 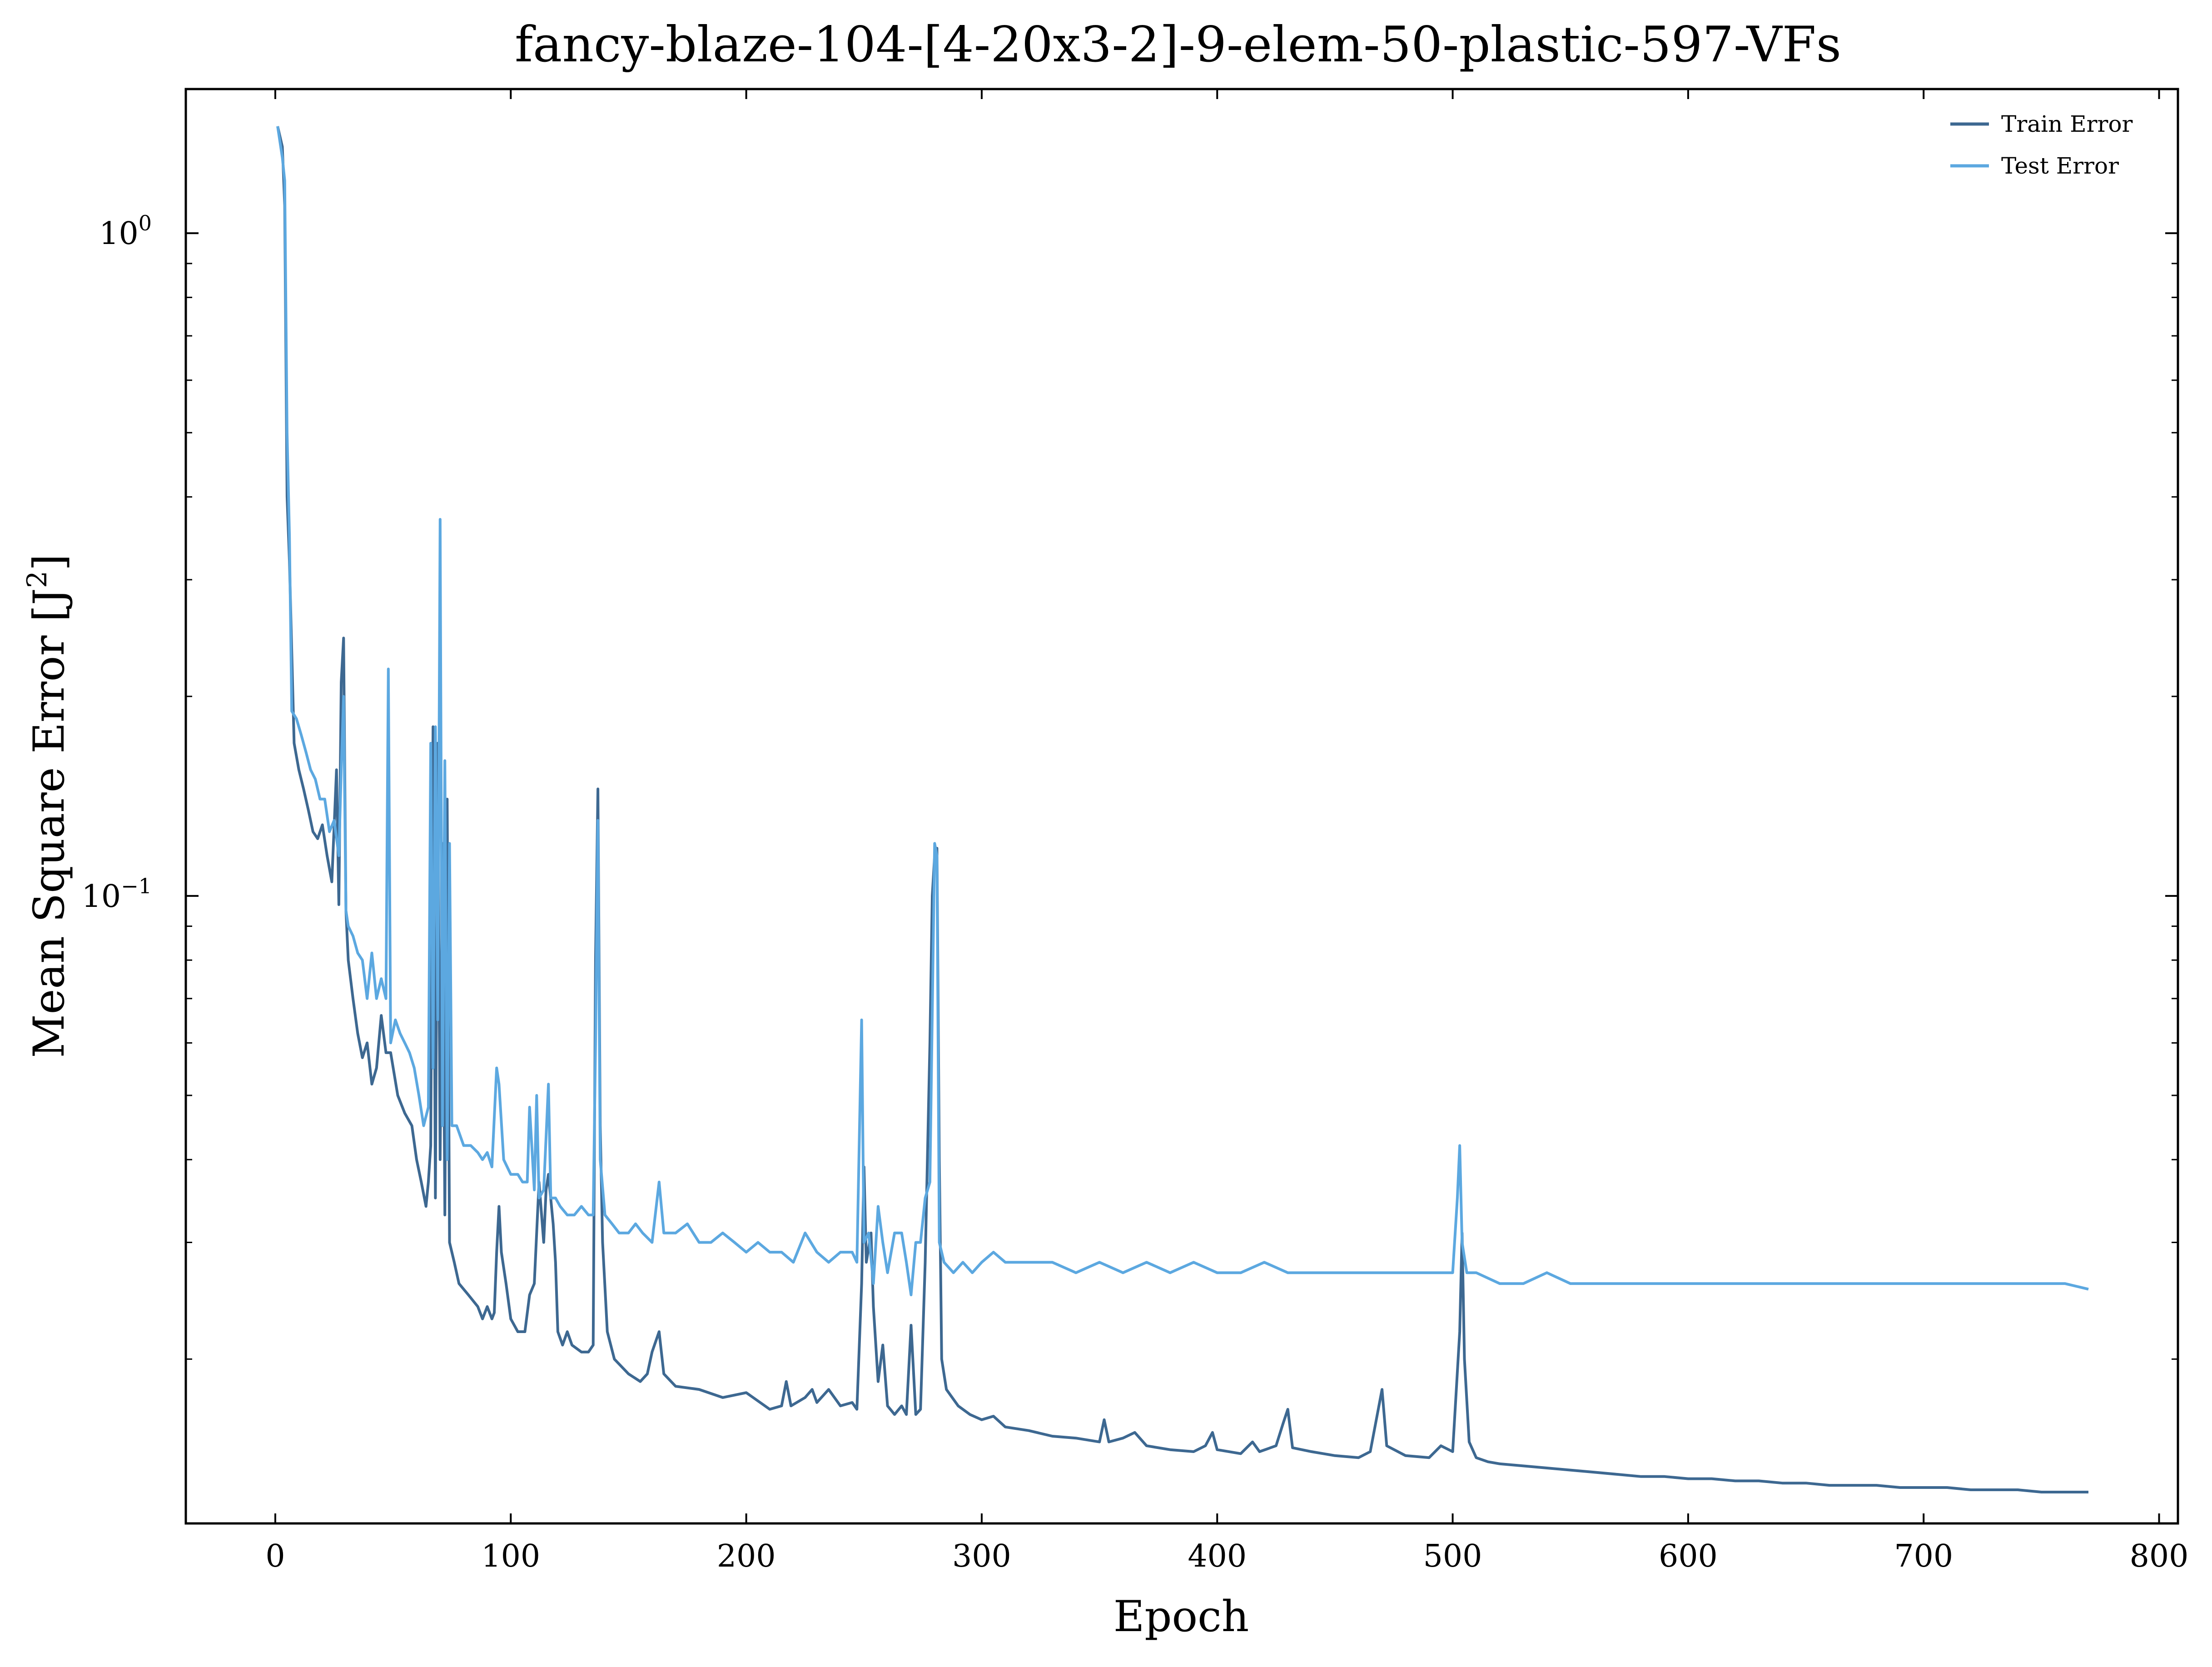 What do you see at coordinates (1217, 1556) in the screenshot?
I see `x-tick-label: 400` at bounding box center [1217, 1556].